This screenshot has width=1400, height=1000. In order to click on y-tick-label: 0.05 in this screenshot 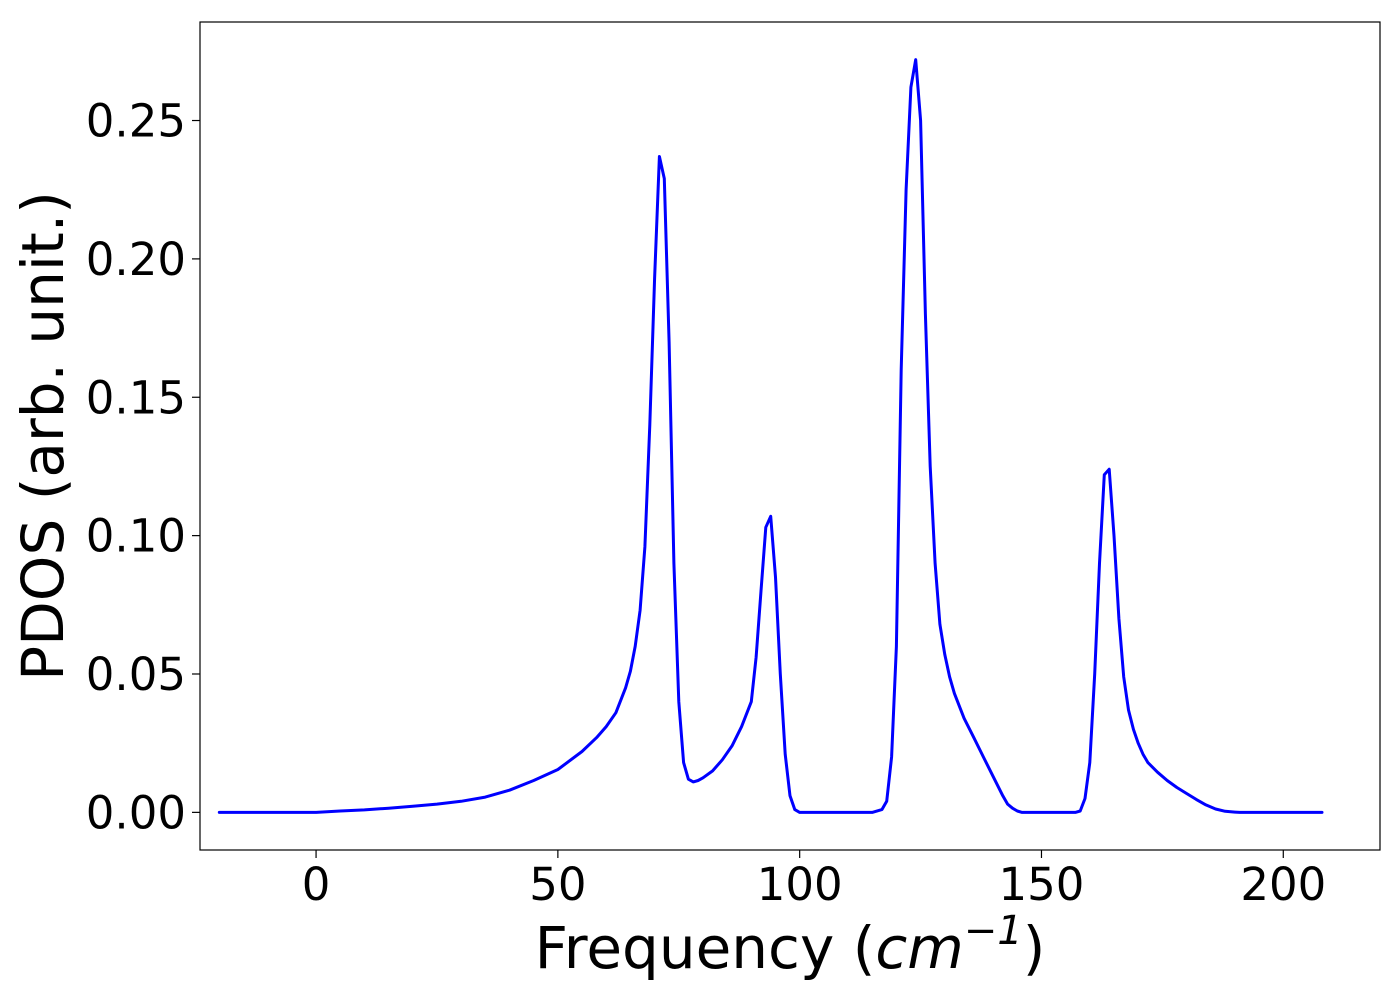, I will do `click(136, 674)`.